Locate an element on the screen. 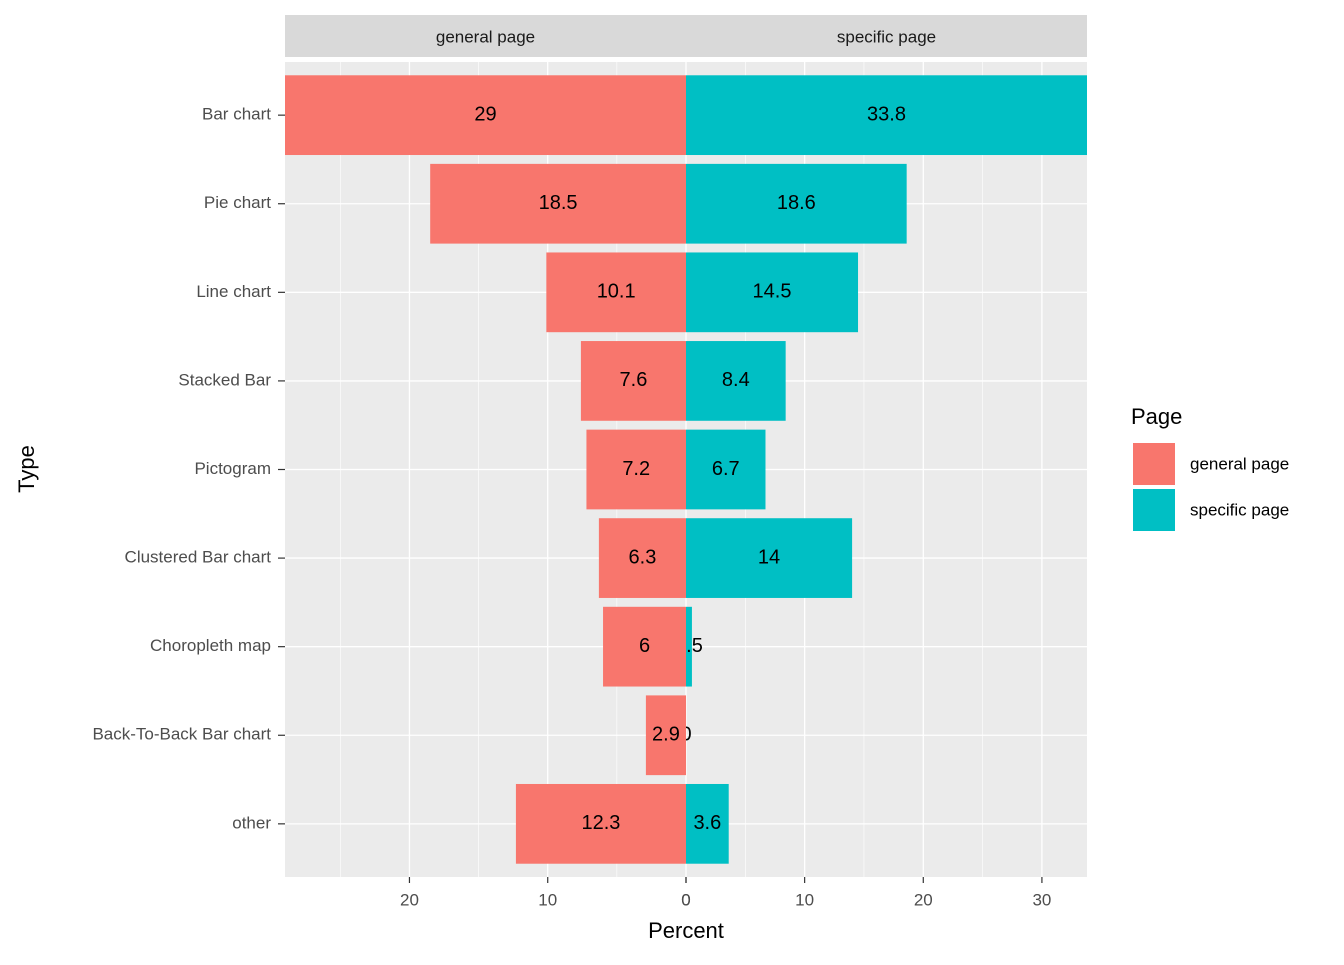 This screenshot has height=965, width=1344. data-label: 14.5 is located at coordinates (772, 292).